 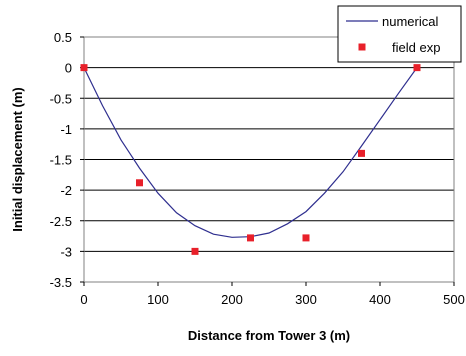 I want to click on y-tick-label: -0.5, so click(x=61, y=98).